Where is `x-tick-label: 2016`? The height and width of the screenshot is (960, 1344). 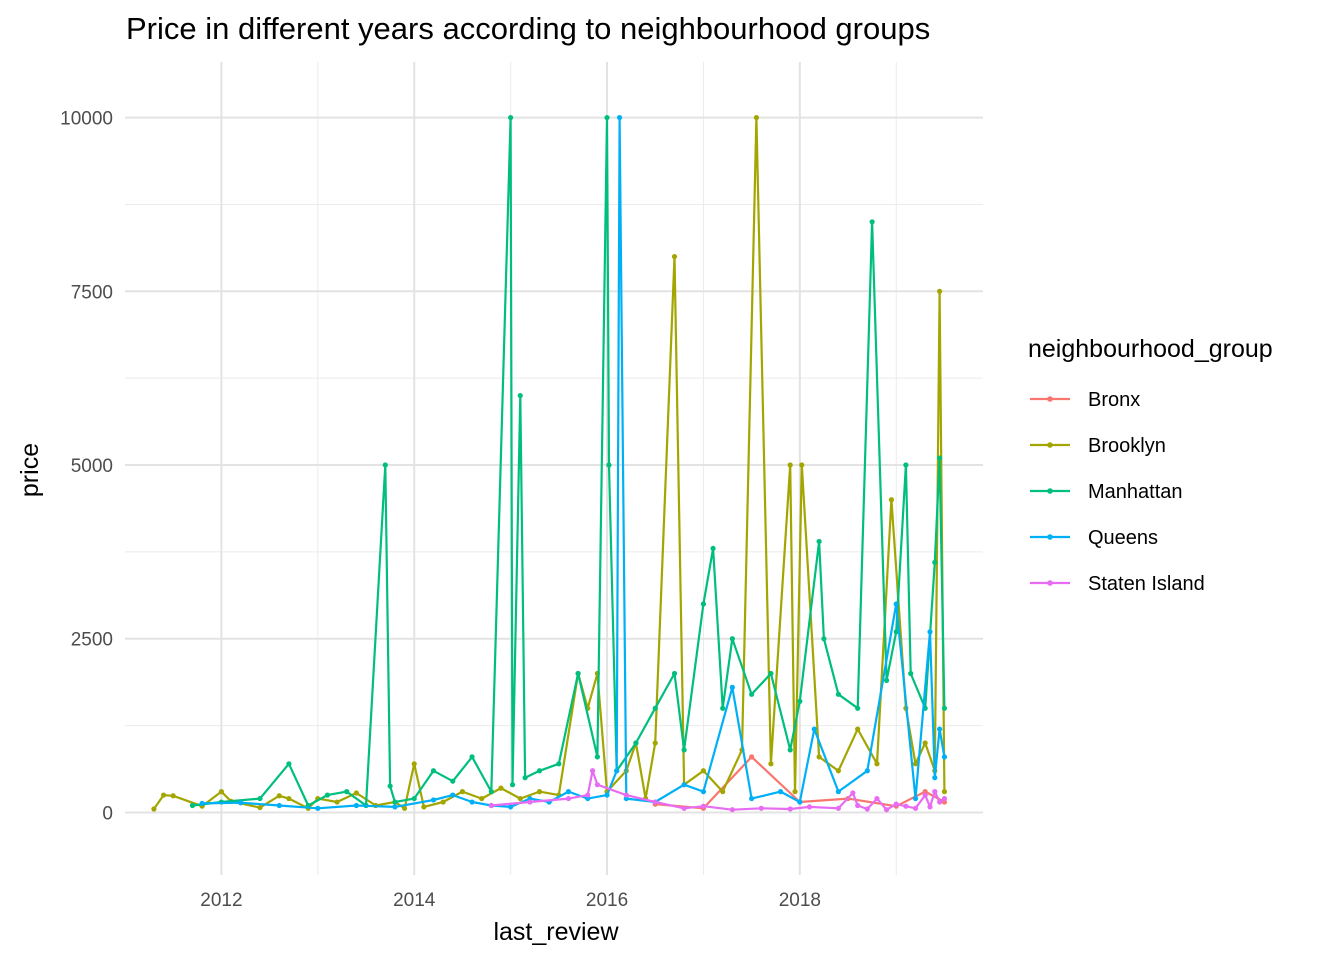
x-tick-label: 2016 is located at coordinates (607, 900).